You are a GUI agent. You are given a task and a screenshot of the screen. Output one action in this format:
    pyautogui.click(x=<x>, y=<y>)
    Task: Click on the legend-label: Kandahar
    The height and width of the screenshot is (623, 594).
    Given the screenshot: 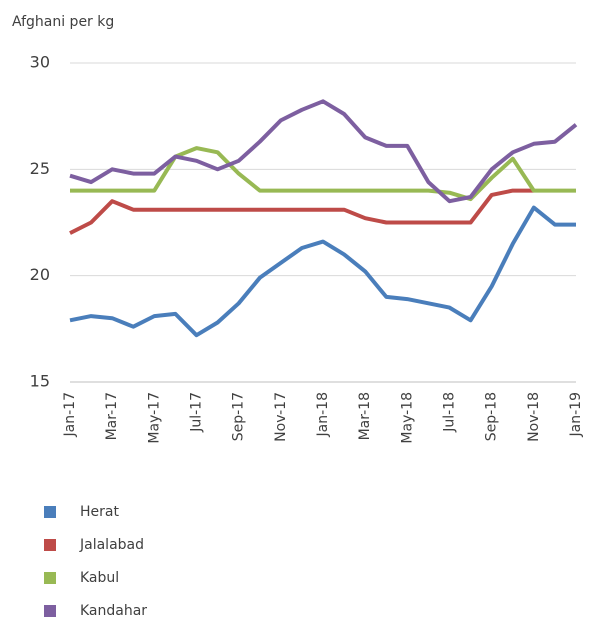 What is the action you would take?
    pyautogui.click(x=113, y=611)
    